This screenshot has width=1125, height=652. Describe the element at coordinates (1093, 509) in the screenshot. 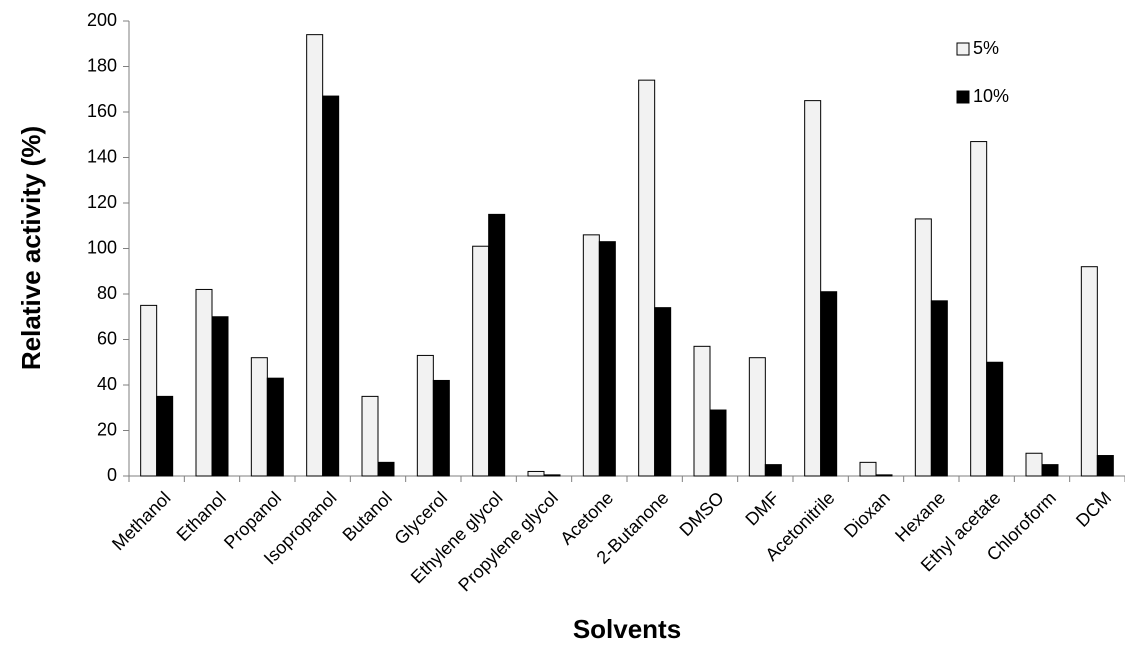

I see `x-tick-label: DCM` at that location.